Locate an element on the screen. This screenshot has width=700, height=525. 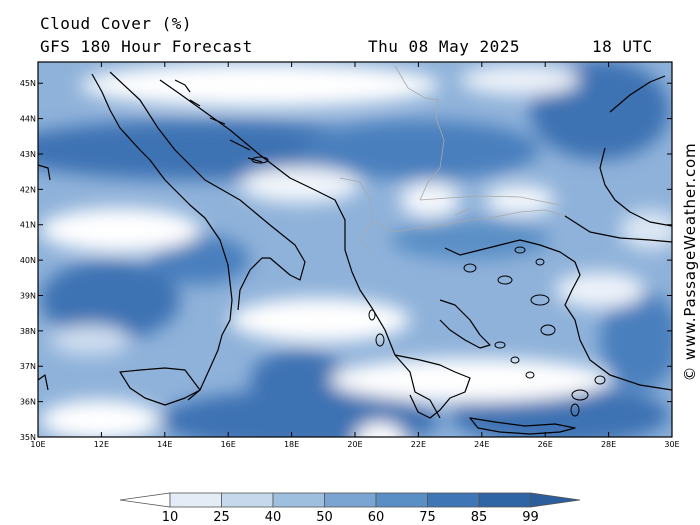
lon-label: 28E is located at coordinates (608, 444).